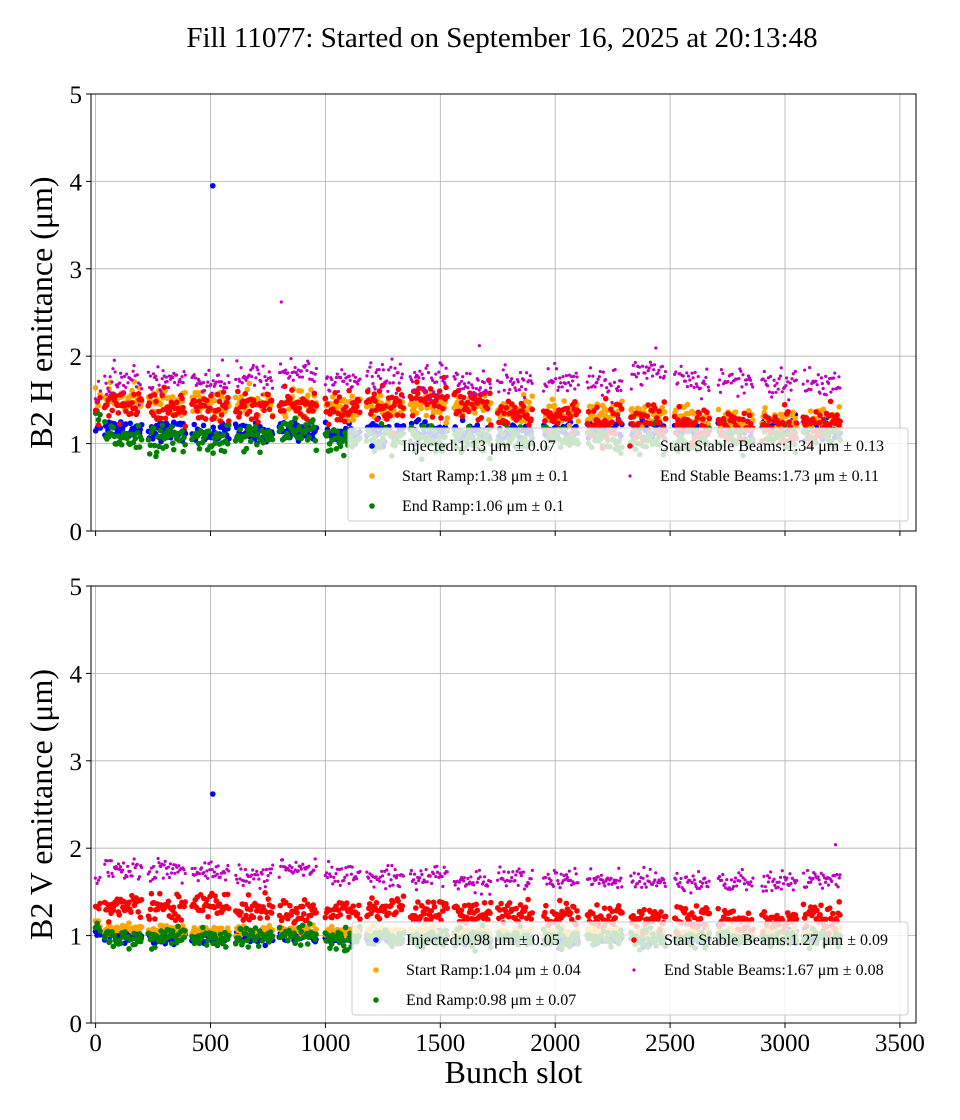  Describe the element at coordinates (212, 794) in the screenshot. I see `data-point-outlier` at that location.